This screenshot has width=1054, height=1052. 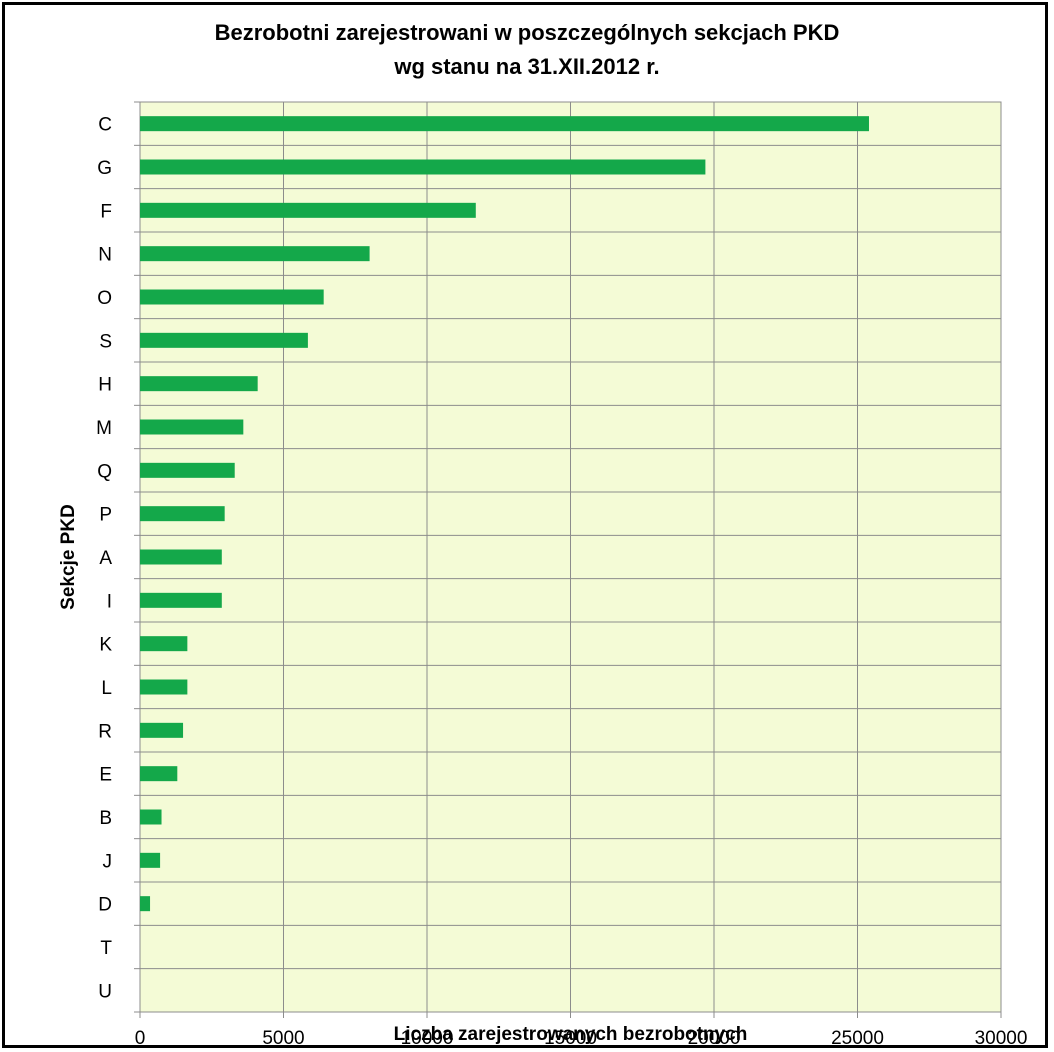 I want to click on x-tick-label: 30000, so click(x=1001, y=1038).